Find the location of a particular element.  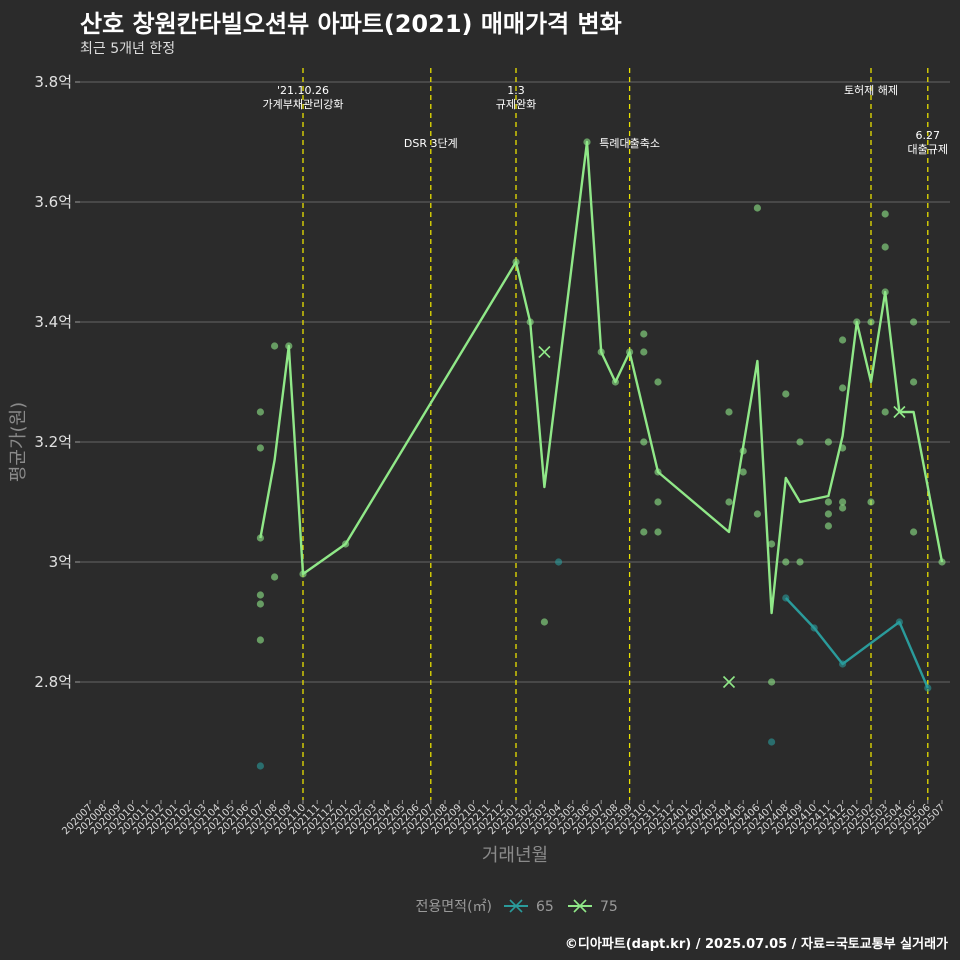

event-label: 1.3 규제완화 is located at coordinates (516, 97).